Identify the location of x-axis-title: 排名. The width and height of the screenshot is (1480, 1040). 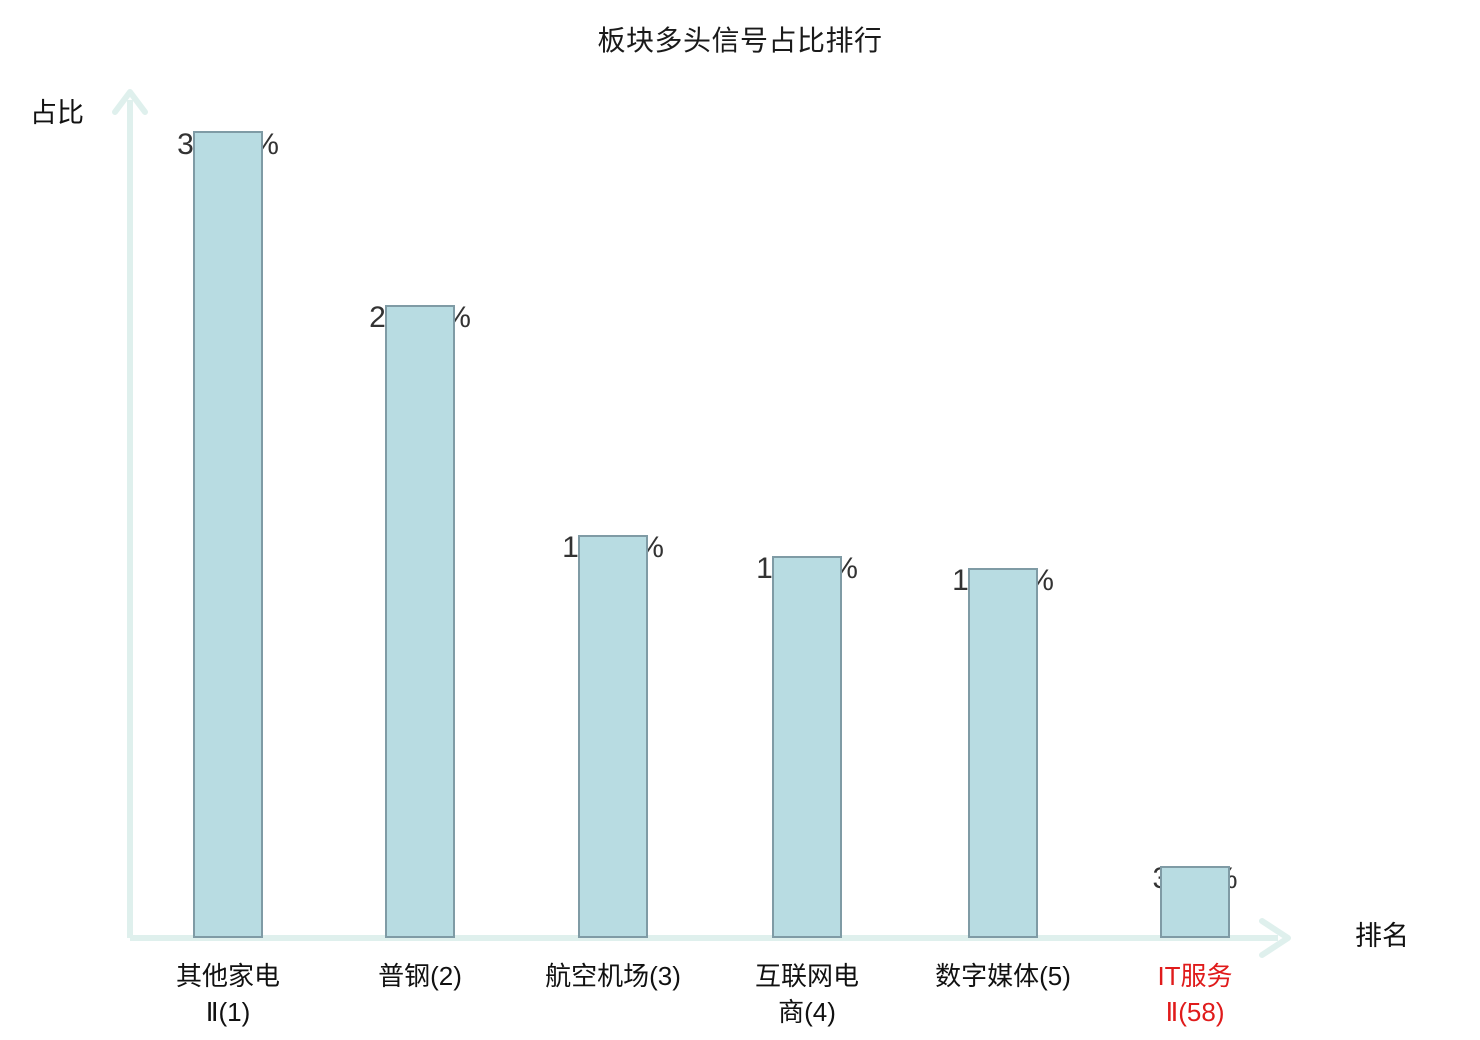
(1382, 936).